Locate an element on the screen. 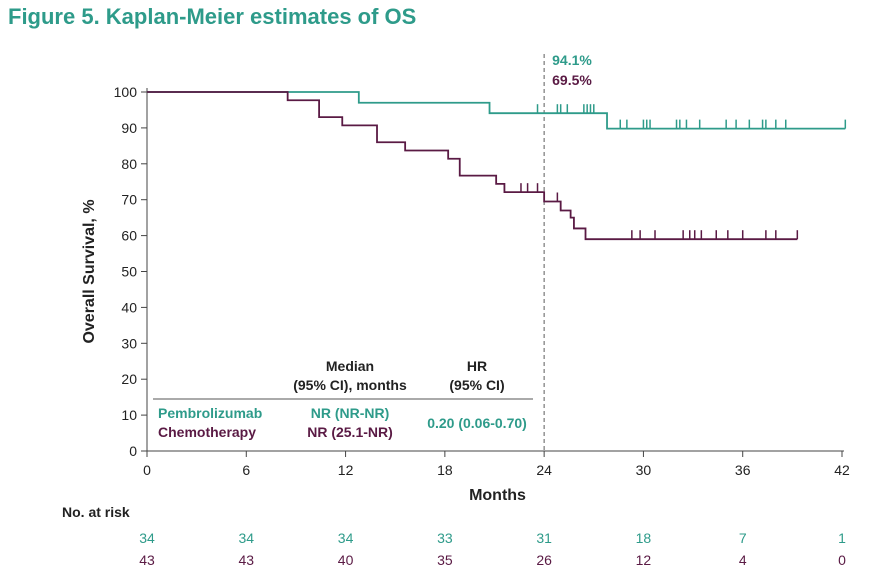 This screenshot has height=588, width=878. at-risk-value-chemotherapy: 4 is located at coordinates (743, 560).